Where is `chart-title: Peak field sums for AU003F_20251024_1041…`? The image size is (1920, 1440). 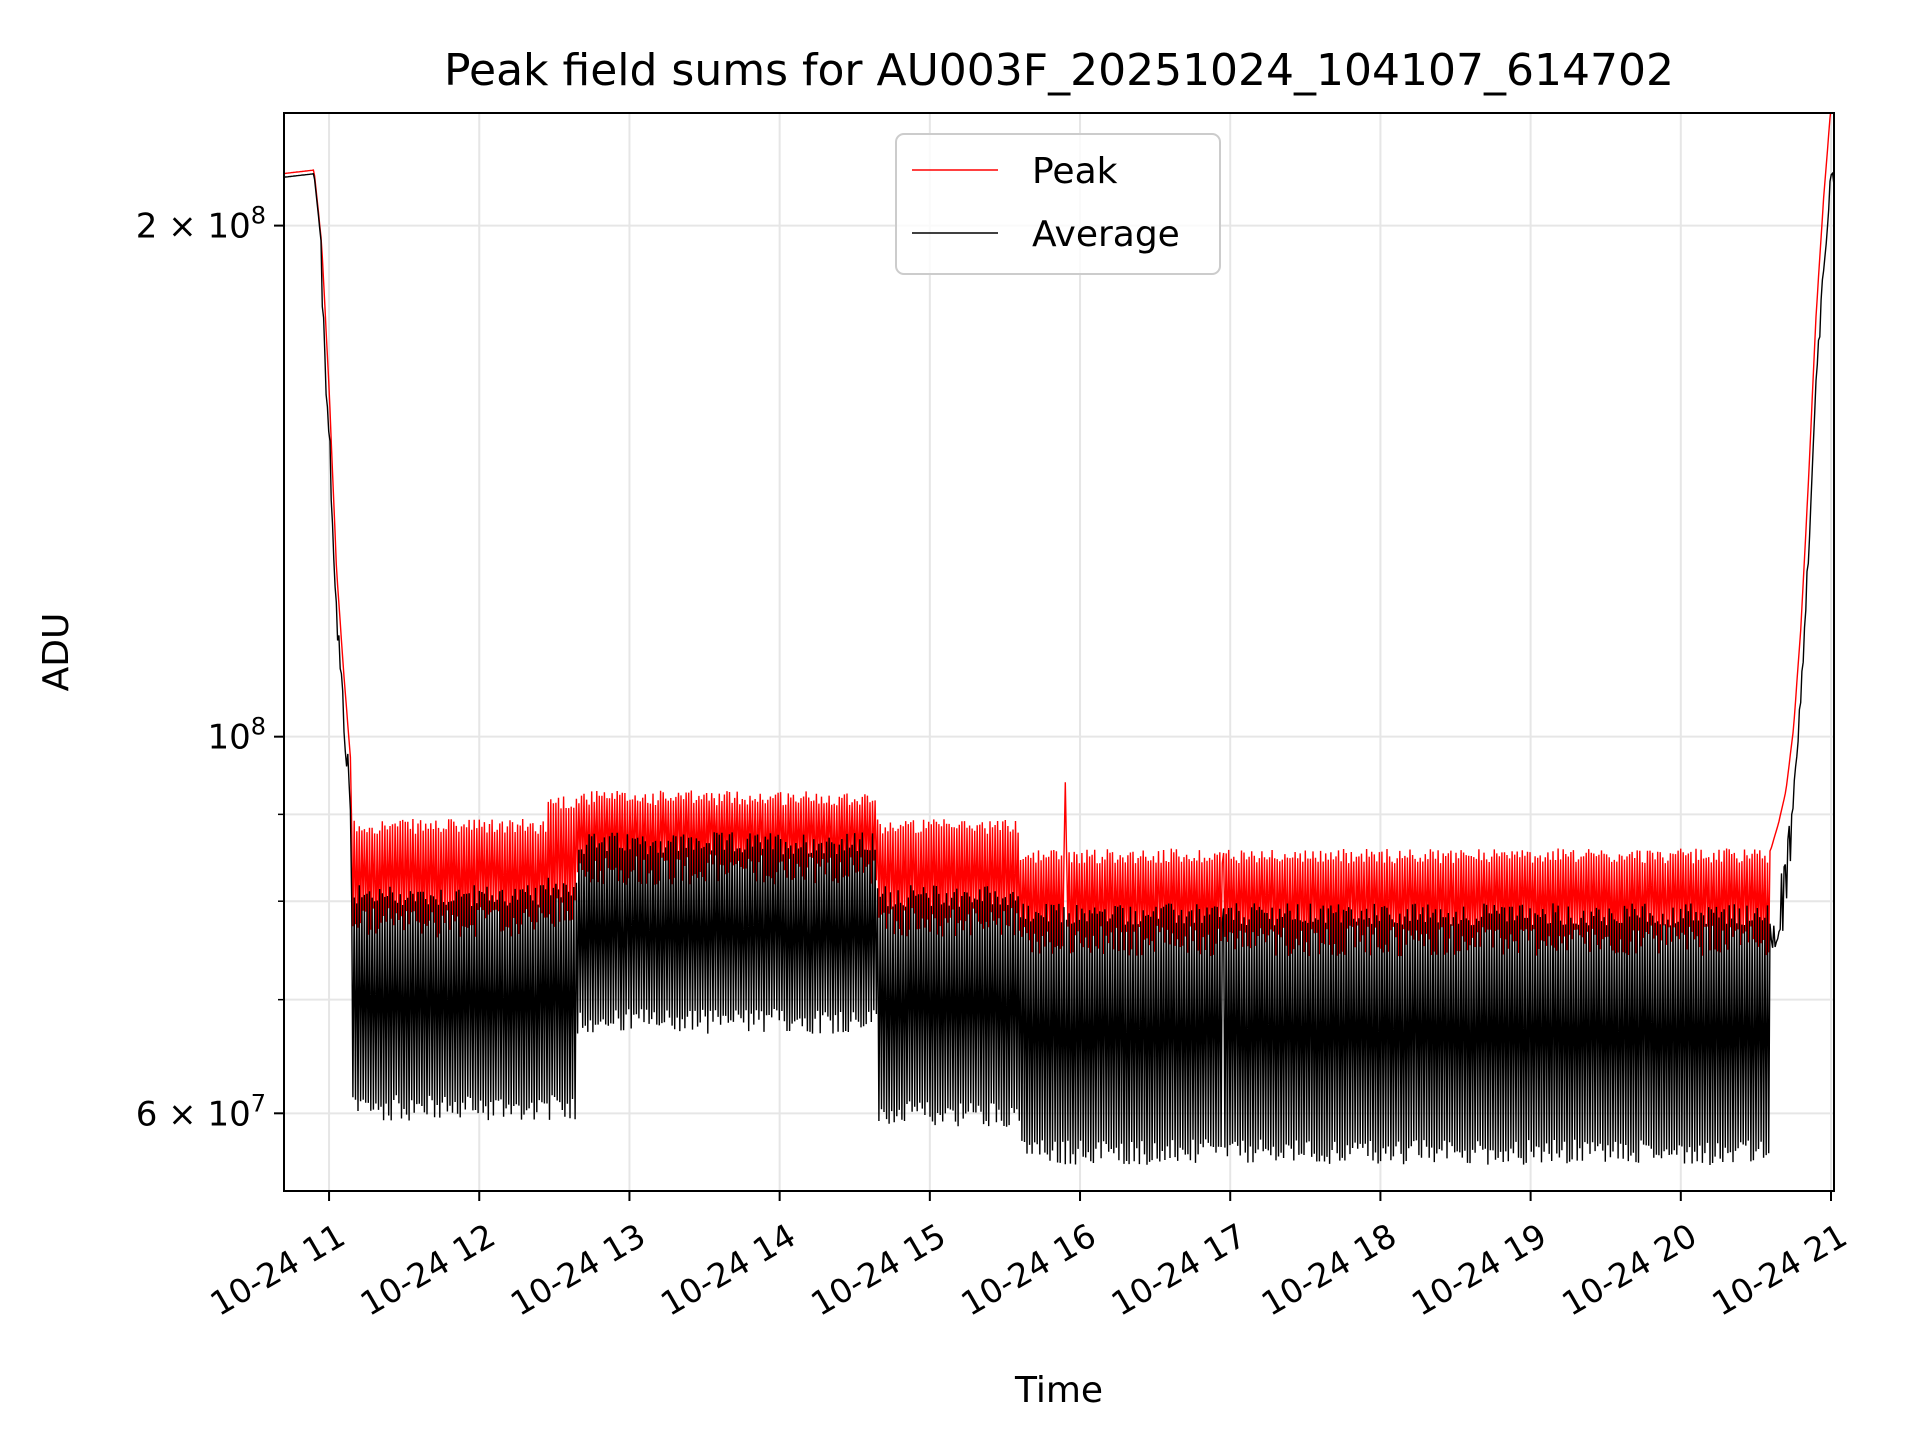 chart-title: Peak field sums for AU003F_20251024_1041… is located at coordinates (1059, 70).